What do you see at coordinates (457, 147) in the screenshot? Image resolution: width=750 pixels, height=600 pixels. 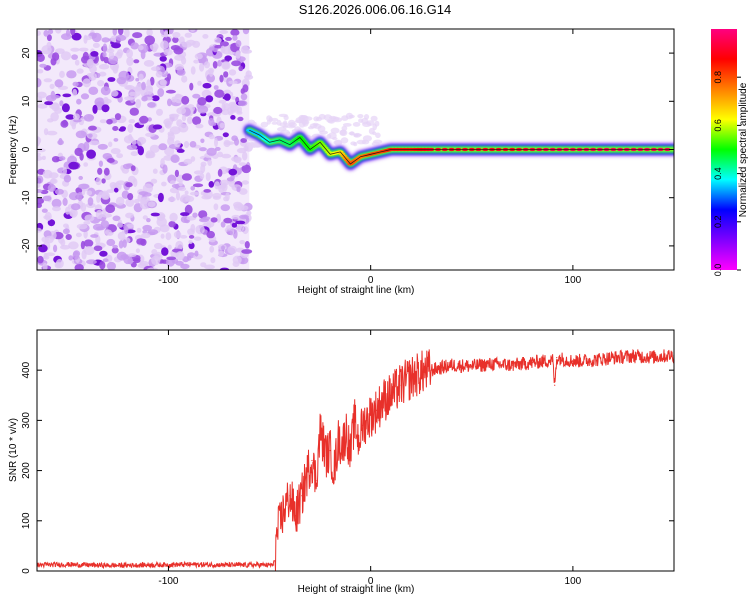 I see `heatmap-ridge` at bounding box center [457, 147].